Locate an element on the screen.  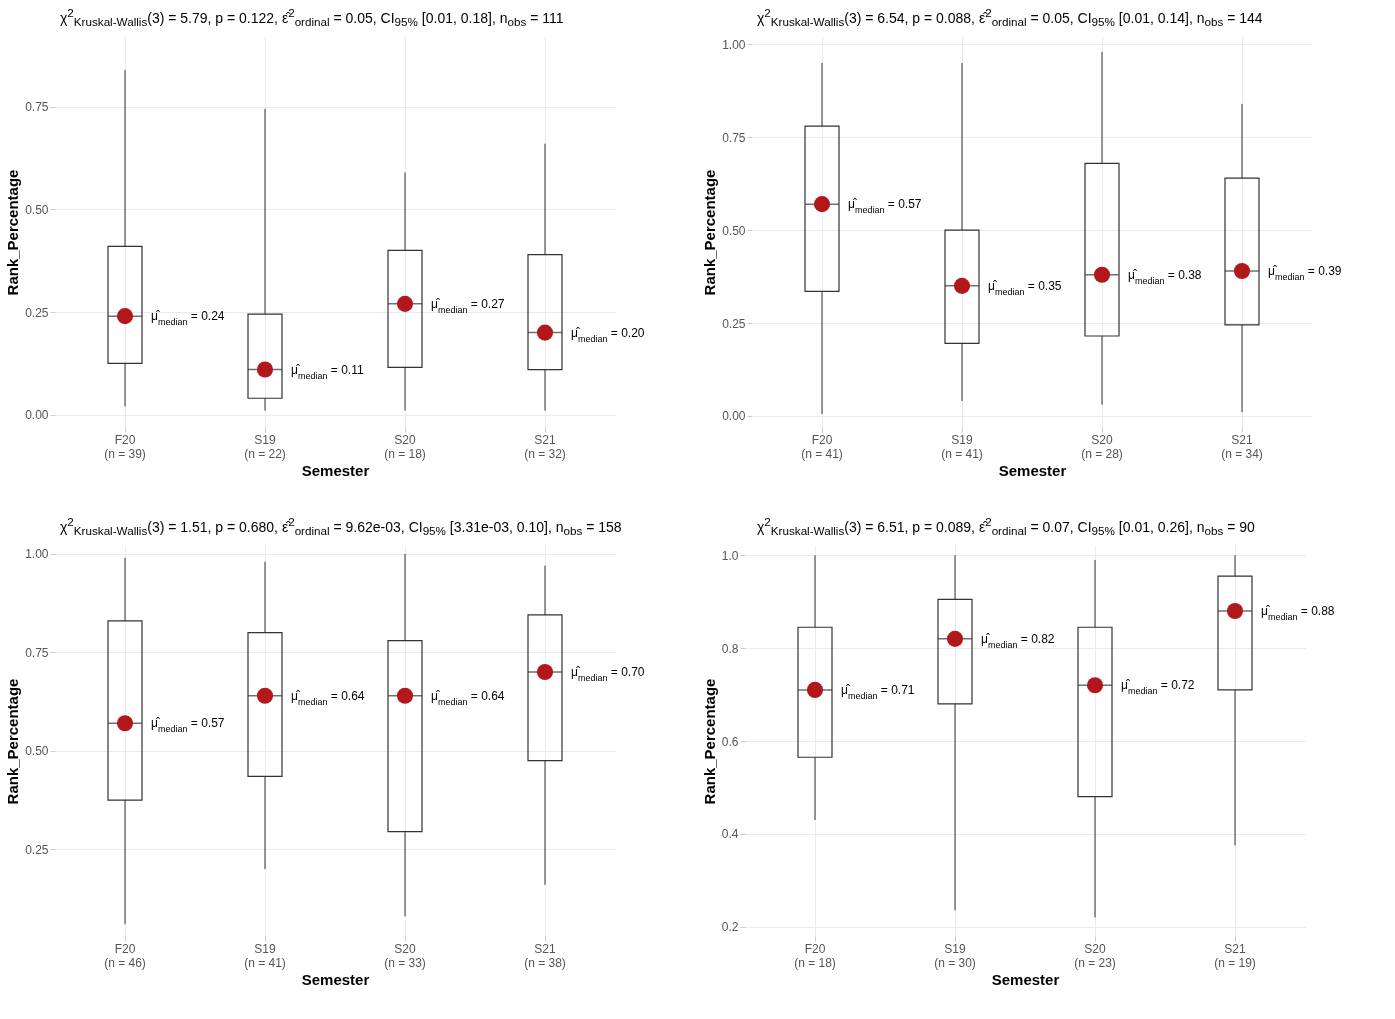
x-tick-label: S20 (n = 23) is located at coordinates (1095, 955).